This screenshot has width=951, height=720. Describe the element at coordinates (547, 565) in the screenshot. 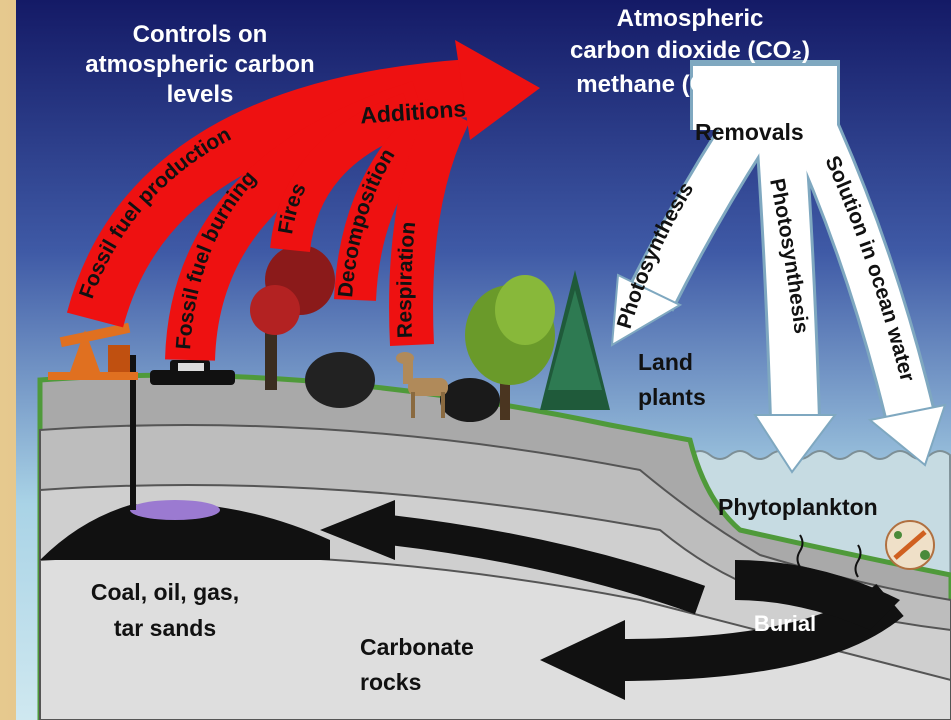

I see `flow-arrow` at that location.